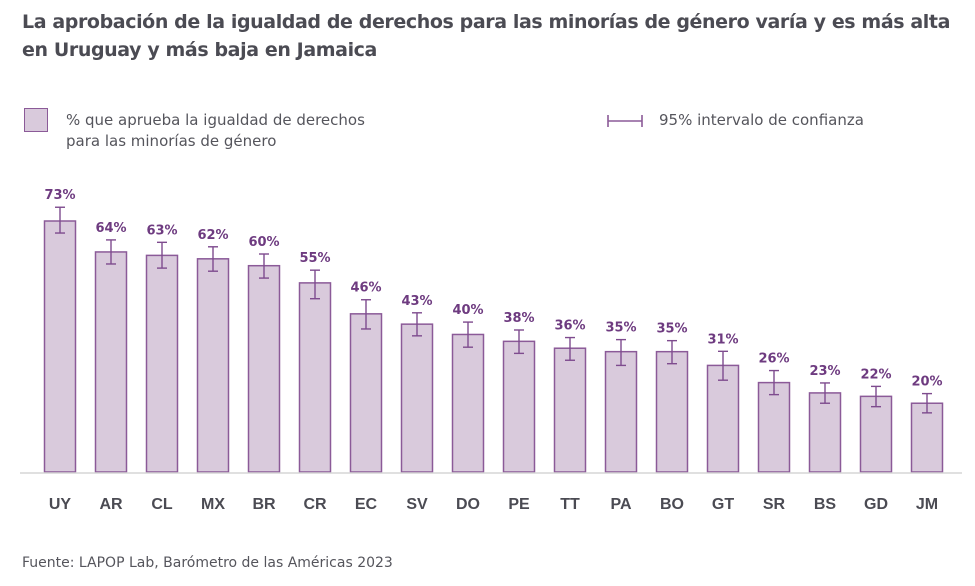 This screenshot has width=975, height=586. What do you see at coordinates (416, 301) in the screenshot?
I see `value-label-sv: 43%` at bounding box center [416, 301].